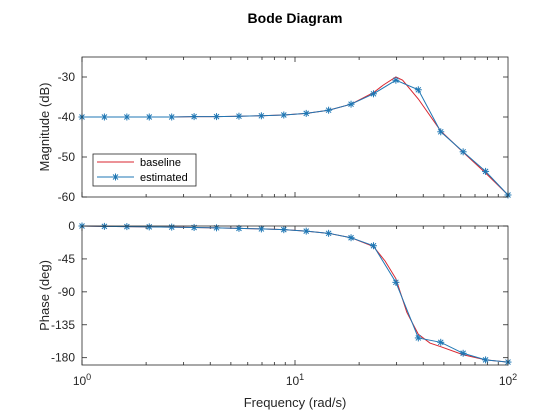  I want to click on legend: baseline estimated, so click(144, 170).